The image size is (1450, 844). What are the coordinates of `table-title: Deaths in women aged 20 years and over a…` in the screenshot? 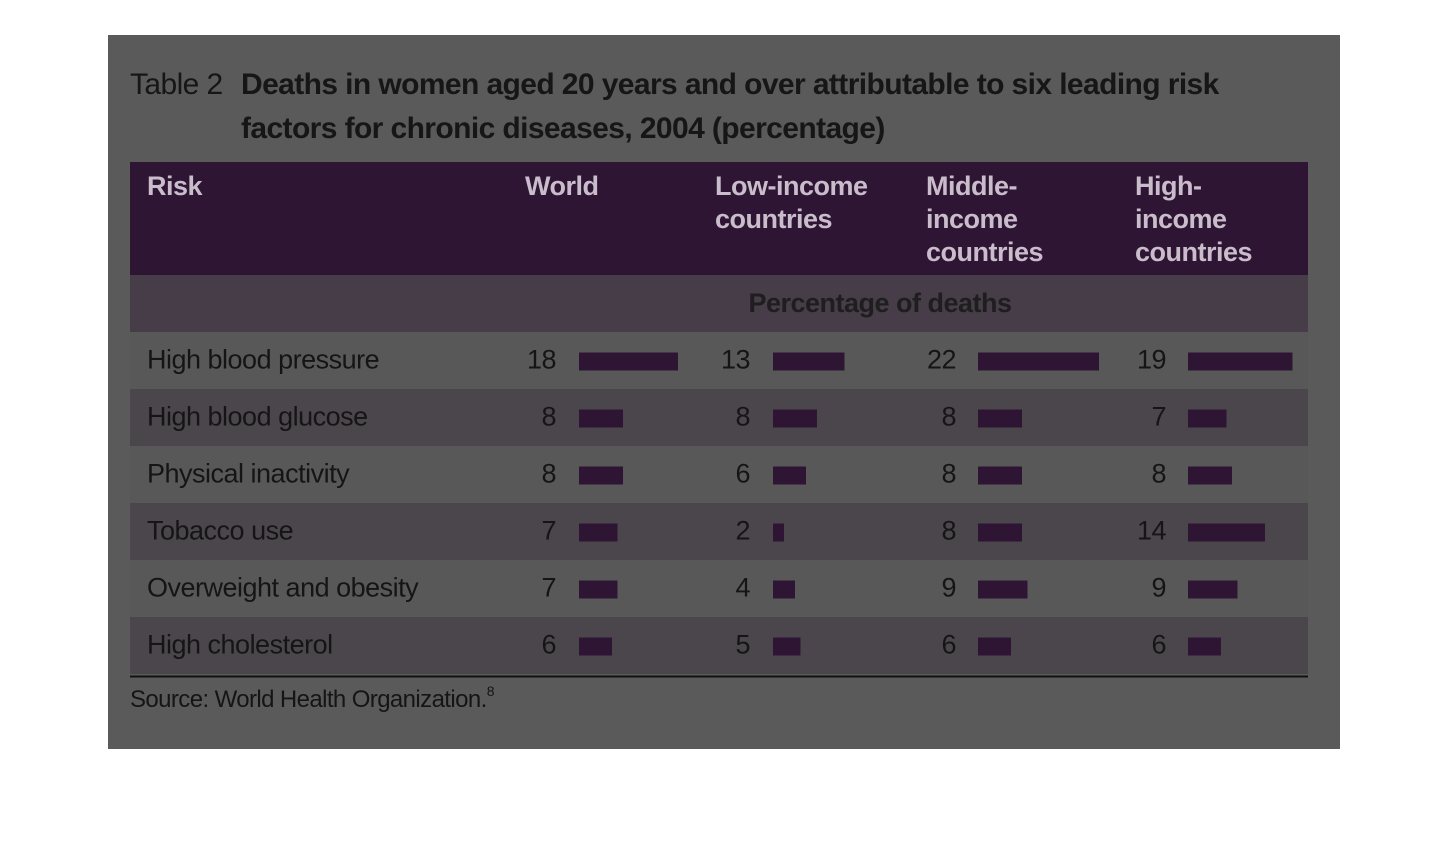 It's located at (730, 84).